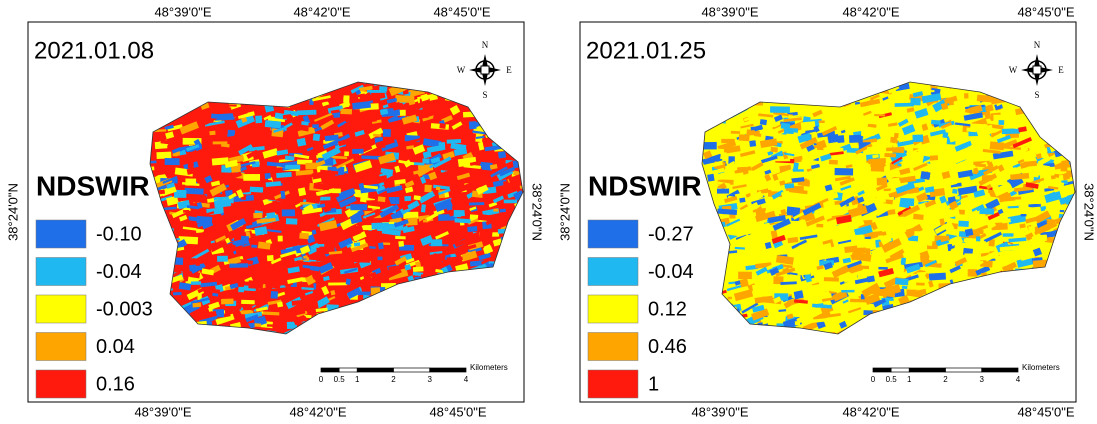 This screenshot has height=424, width=1097. I want to click on bottom-coord-label: 48°42'0"E, so click(317, 411).